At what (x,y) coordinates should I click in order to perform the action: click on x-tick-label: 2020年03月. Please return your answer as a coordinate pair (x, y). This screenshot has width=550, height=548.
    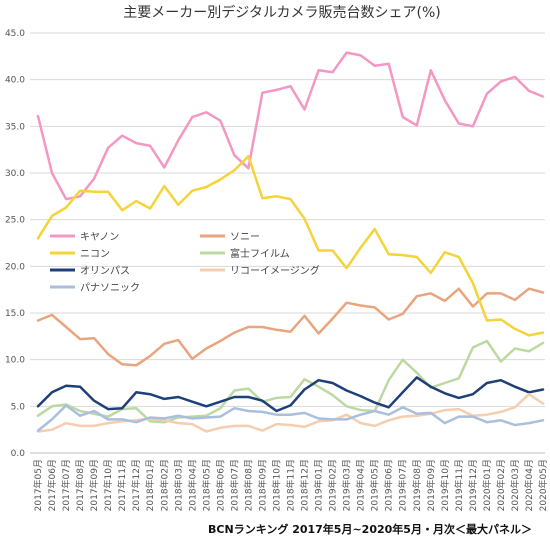
    Looking at the image, I should click on (515, 485).